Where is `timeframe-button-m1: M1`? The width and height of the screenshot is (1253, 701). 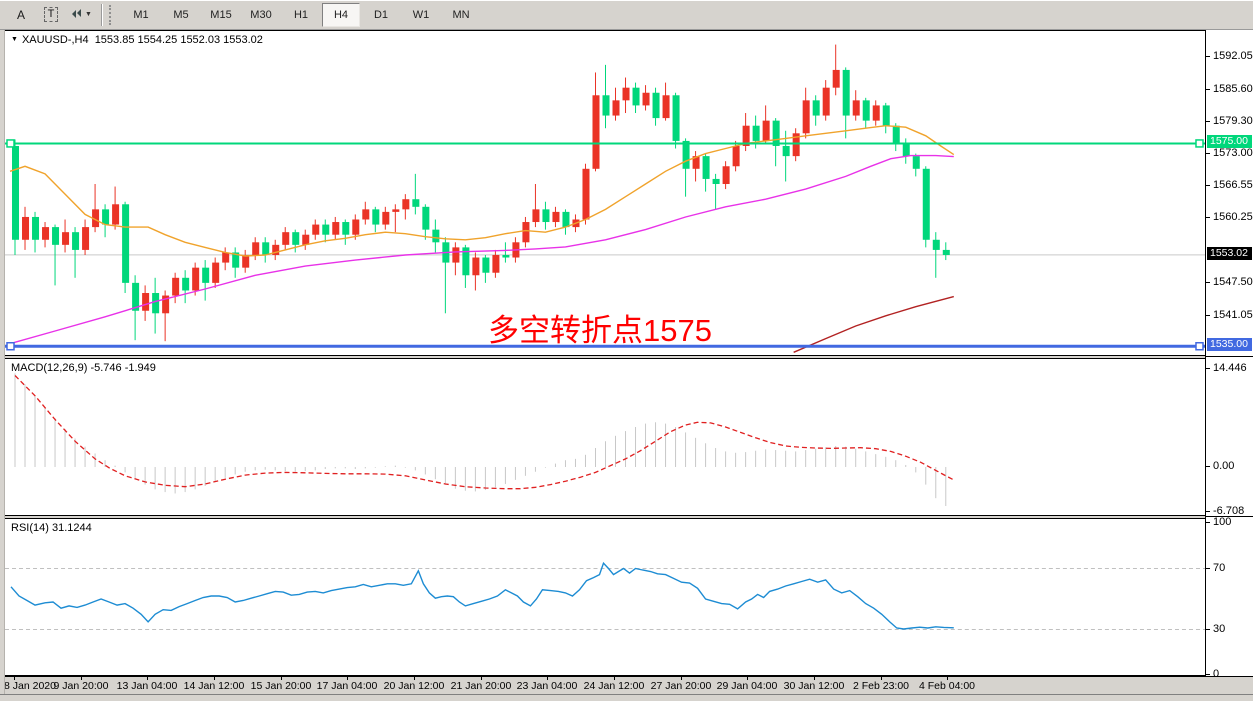 timeframe-button-m1: M1 is located at coordinates (141, 14).